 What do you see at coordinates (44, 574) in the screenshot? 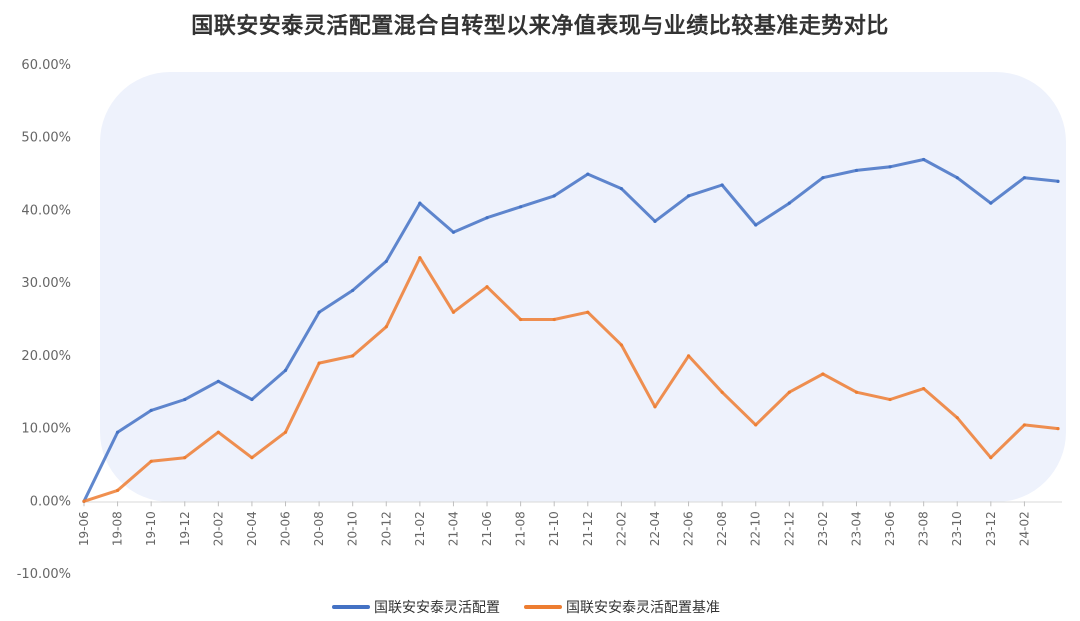
I see `y-tick-label: -10.00%` at bounding box center [44, 574].